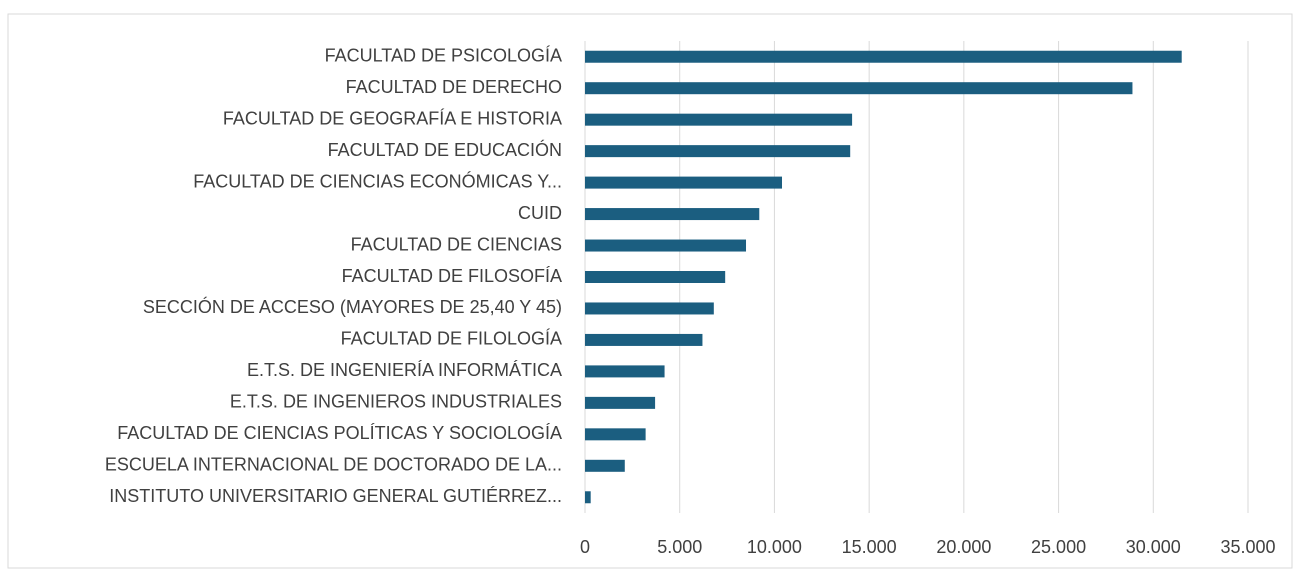  What do you see at coordinates (452, 276) in the screenshot?
I see `y-tick-label: FACULTAD DE FILOSOFÍA` at bounding box center [452, 276].